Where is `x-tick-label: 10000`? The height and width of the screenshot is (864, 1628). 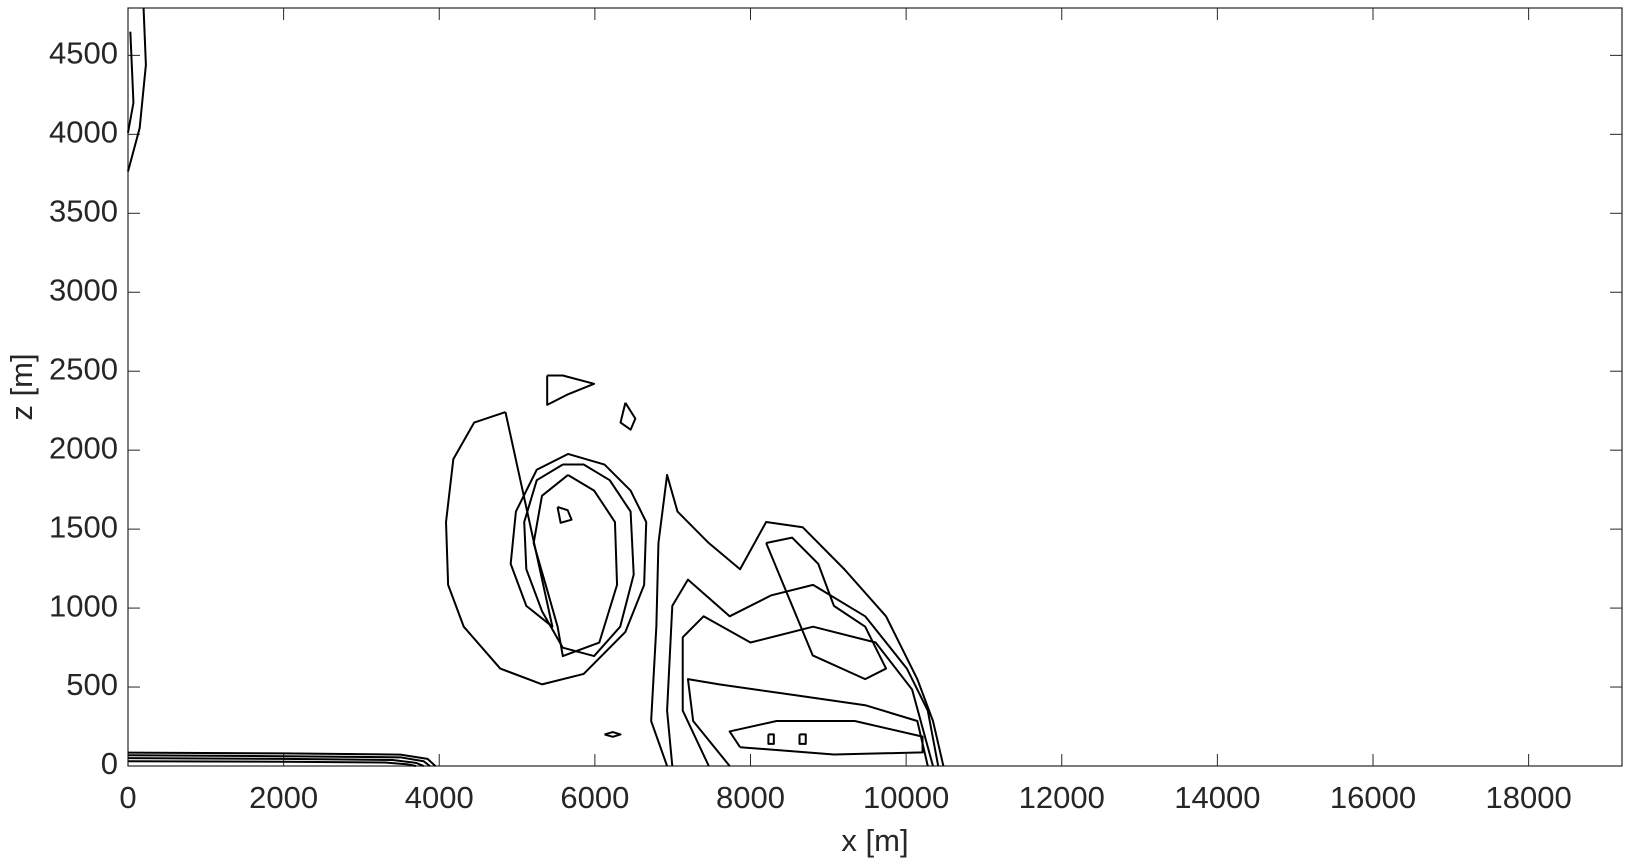 x-tick-label: 10000 is located at coordinates (906, 797).